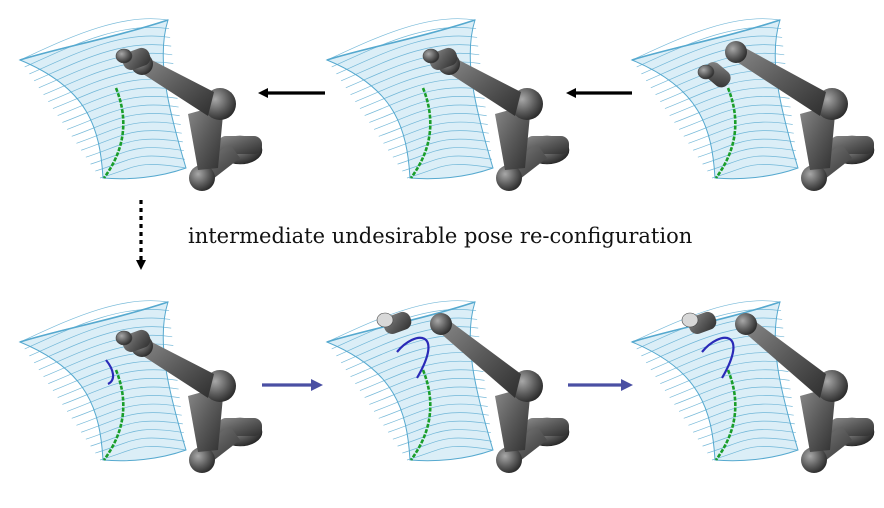  I want to click on panel-bottom-left, so click(140, 386).